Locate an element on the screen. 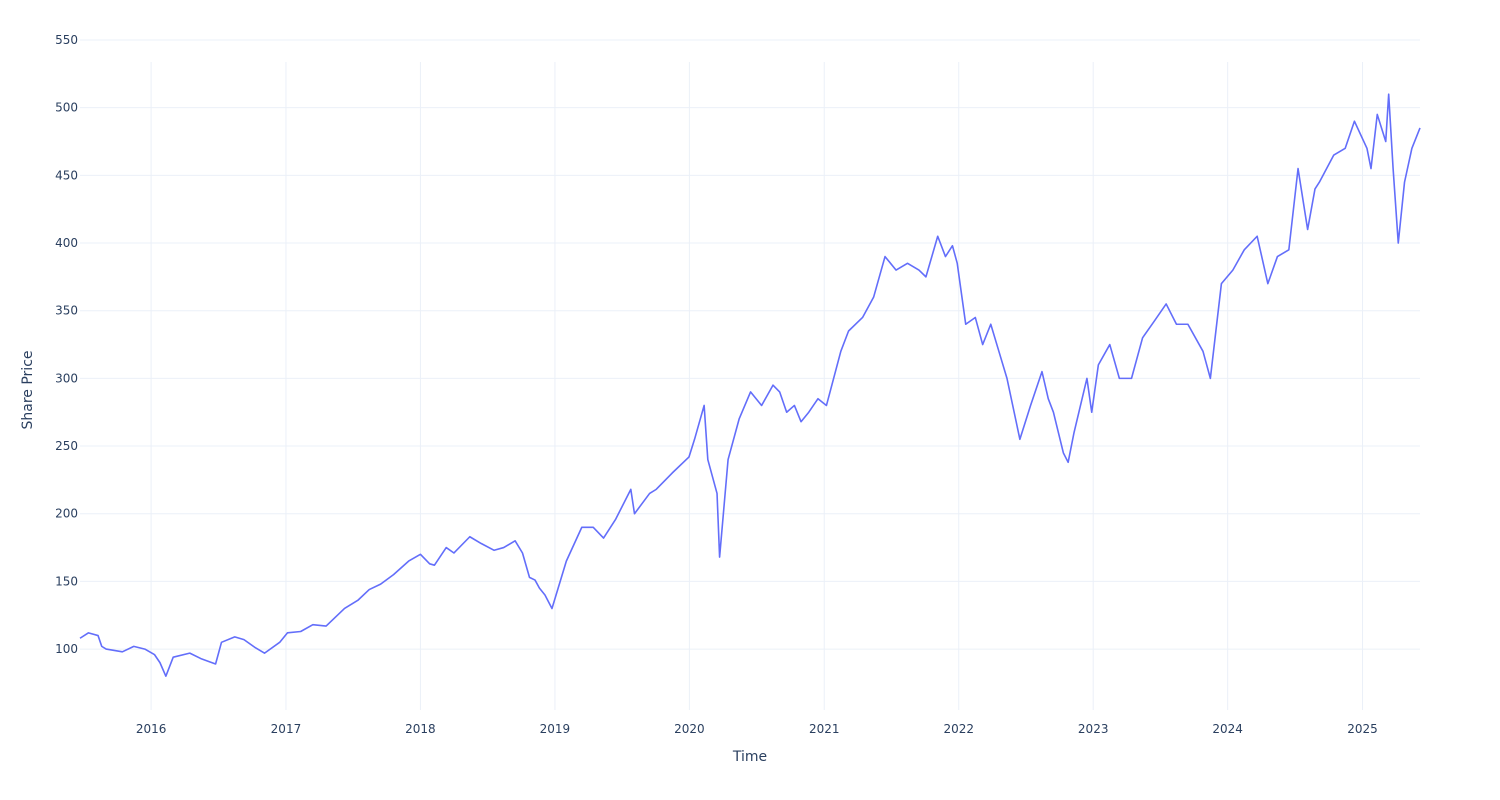 The image size is (1500, 800). x-tick-label: 2023 is located at coordinates (1093, 729).